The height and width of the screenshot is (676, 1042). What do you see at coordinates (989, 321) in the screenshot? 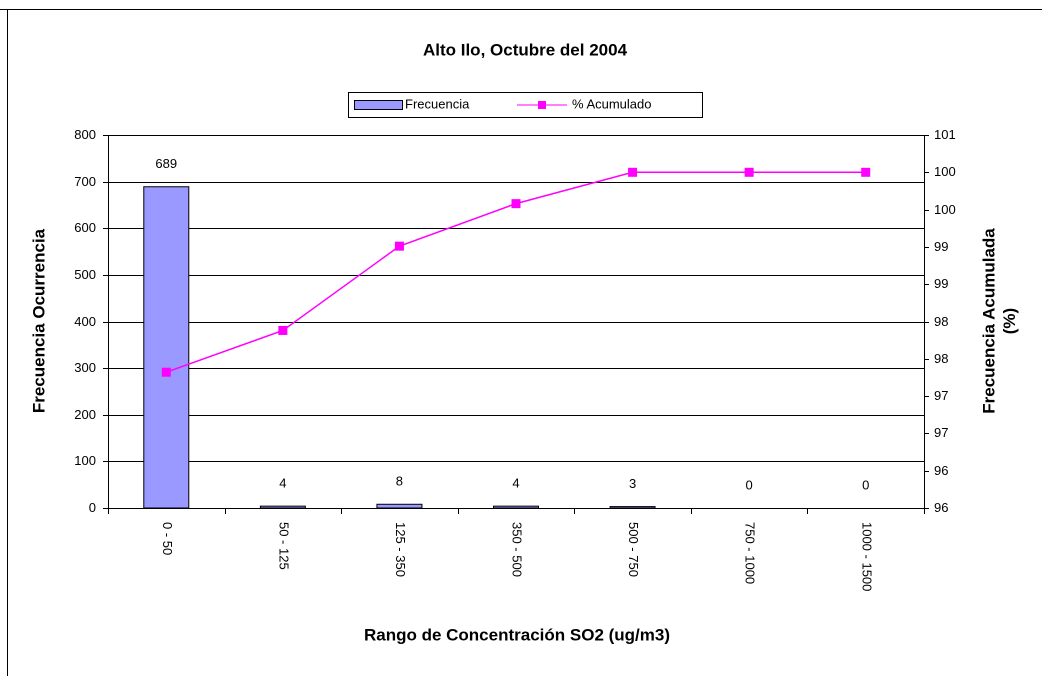
I see `y2-axis-title-line: Frecuencia Acumulada` at bounding box center [989, 321].